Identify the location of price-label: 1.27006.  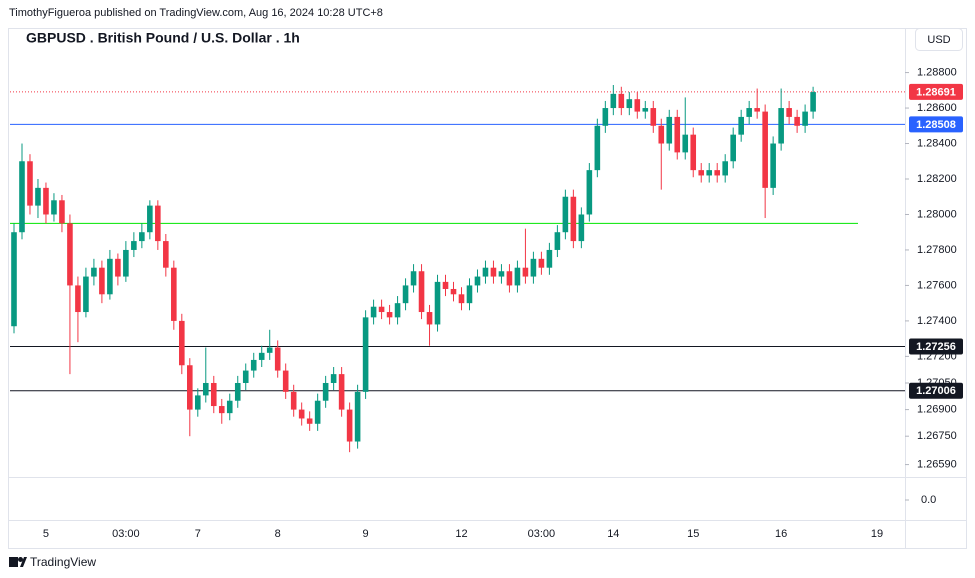
(936, 391).